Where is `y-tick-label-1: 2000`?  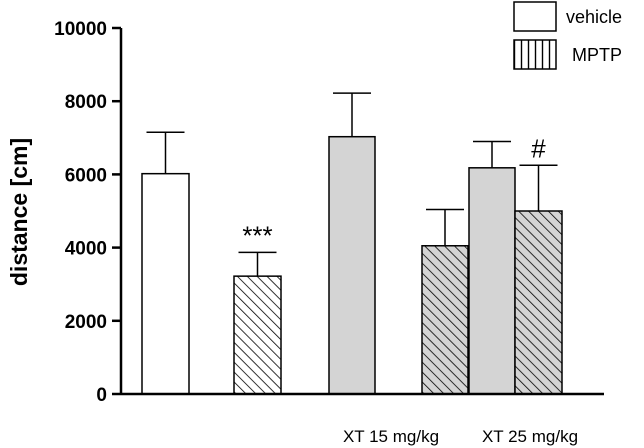
y-tick-label-1: 2000 is located at coordinates (86, 322).